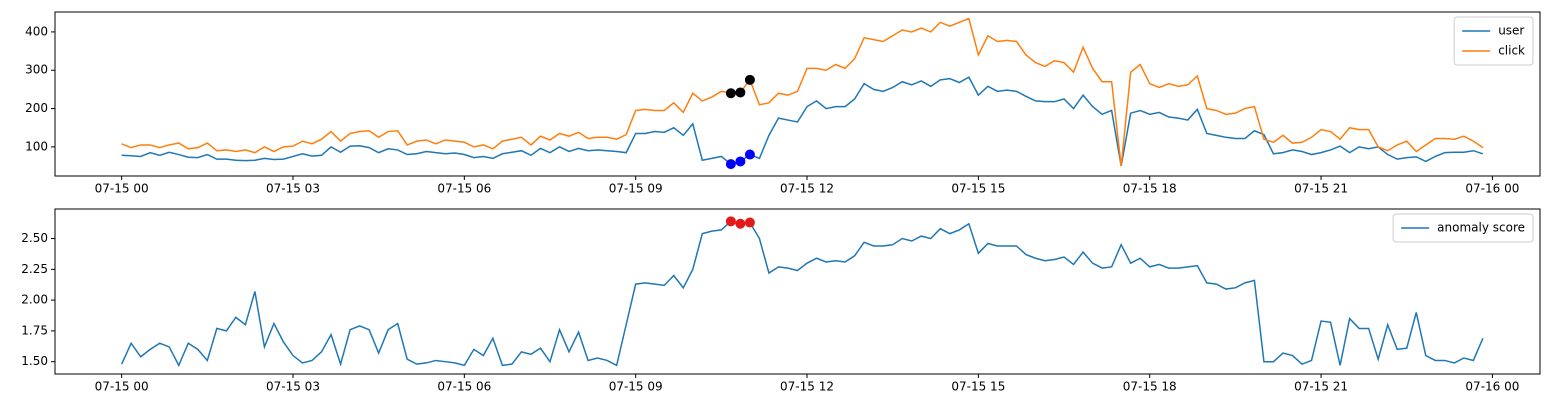 This screenshot has width=1552, height=408. What do you see at coordinates (36, 146) in the screenshot?
I see `y-tick-label: 100` at bounding box center [36, 146].